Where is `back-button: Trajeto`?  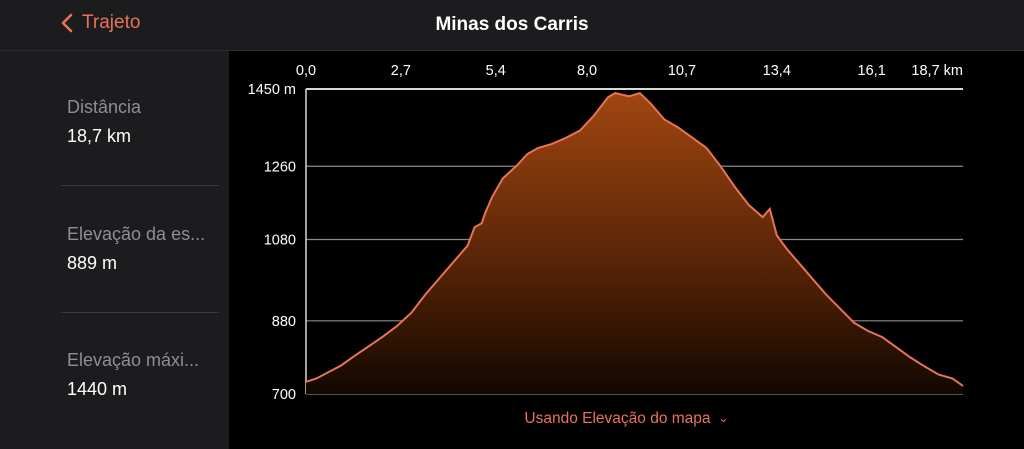
back-button: Trajeto is located at coordinates (100, 23).